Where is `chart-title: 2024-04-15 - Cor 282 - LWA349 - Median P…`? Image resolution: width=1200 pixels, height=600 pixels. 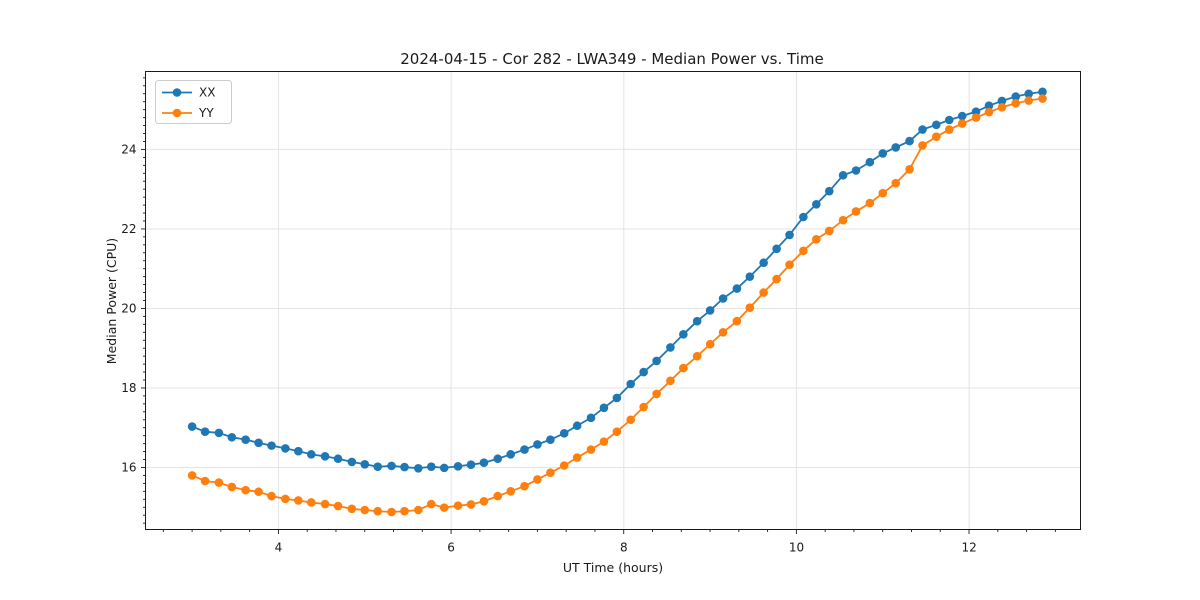
chart-title: 2024-04-15 - Cor 282 - LWA349 - Median P… is located at coordinates (612, 59).